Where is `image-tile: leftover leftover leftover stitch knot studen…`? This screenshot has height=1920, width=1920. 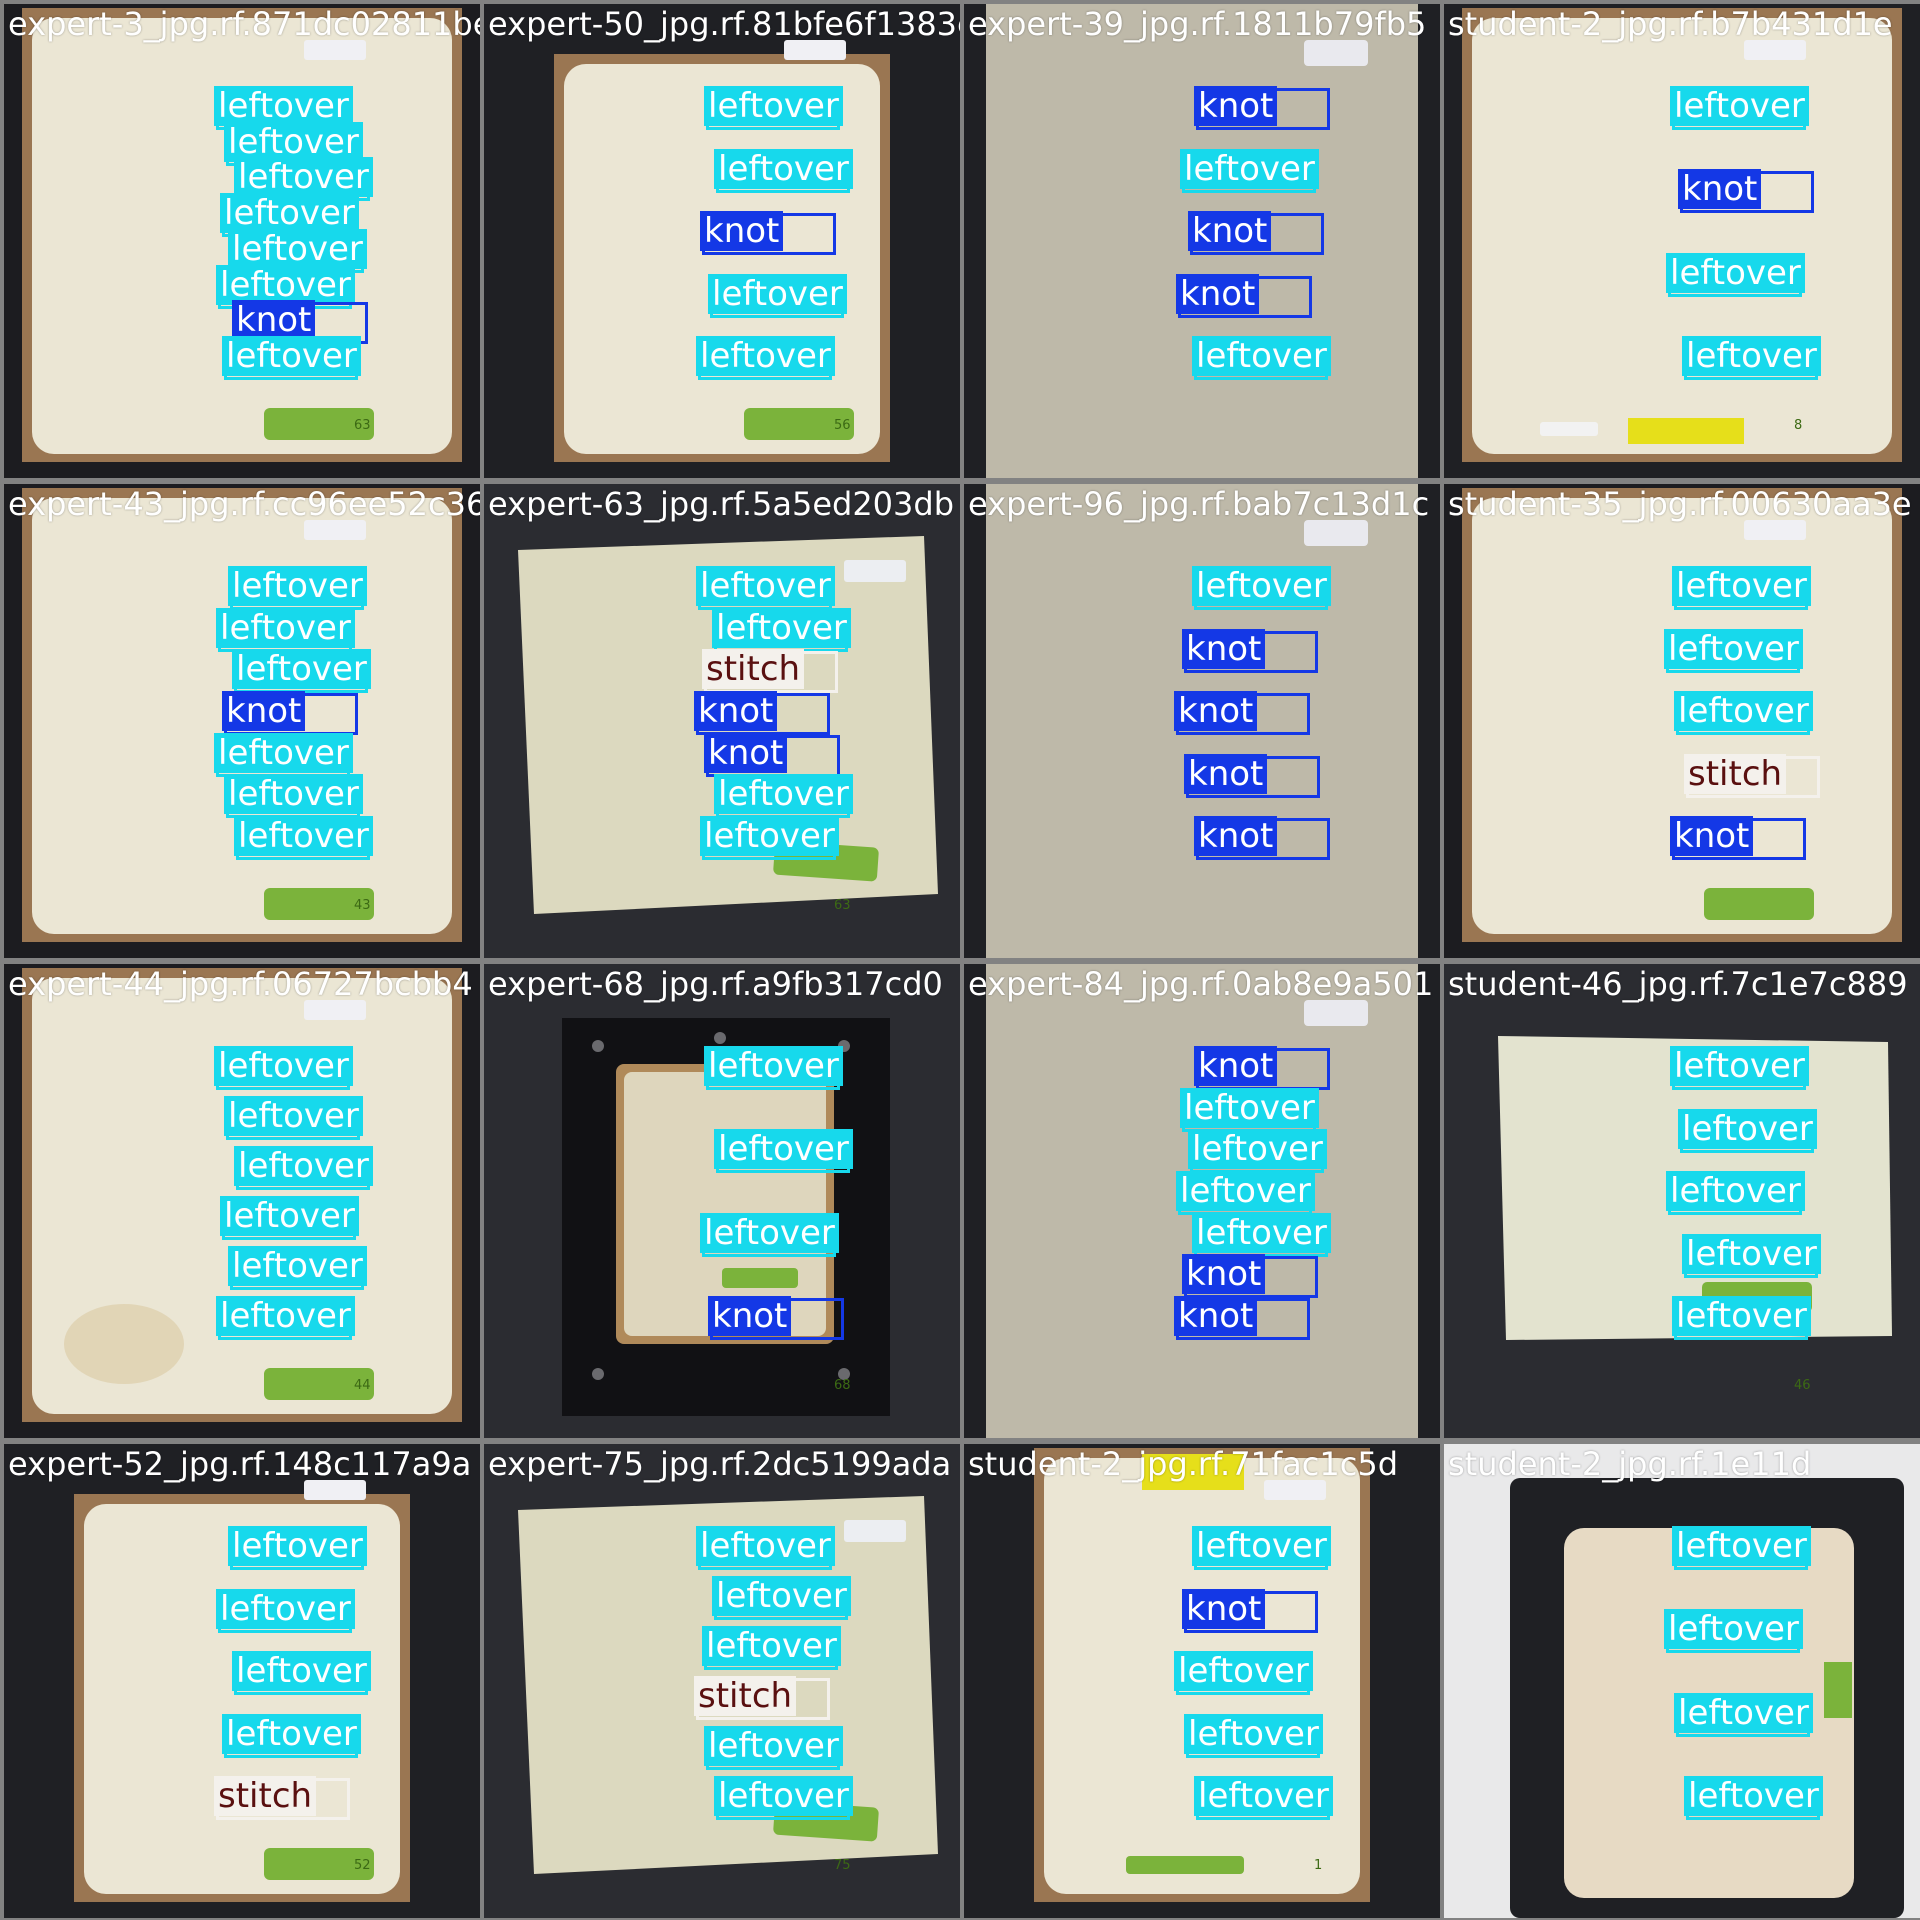
image-tile: leftover leftover leftover stitch knot studen… is located at coordinates (1682, 721).